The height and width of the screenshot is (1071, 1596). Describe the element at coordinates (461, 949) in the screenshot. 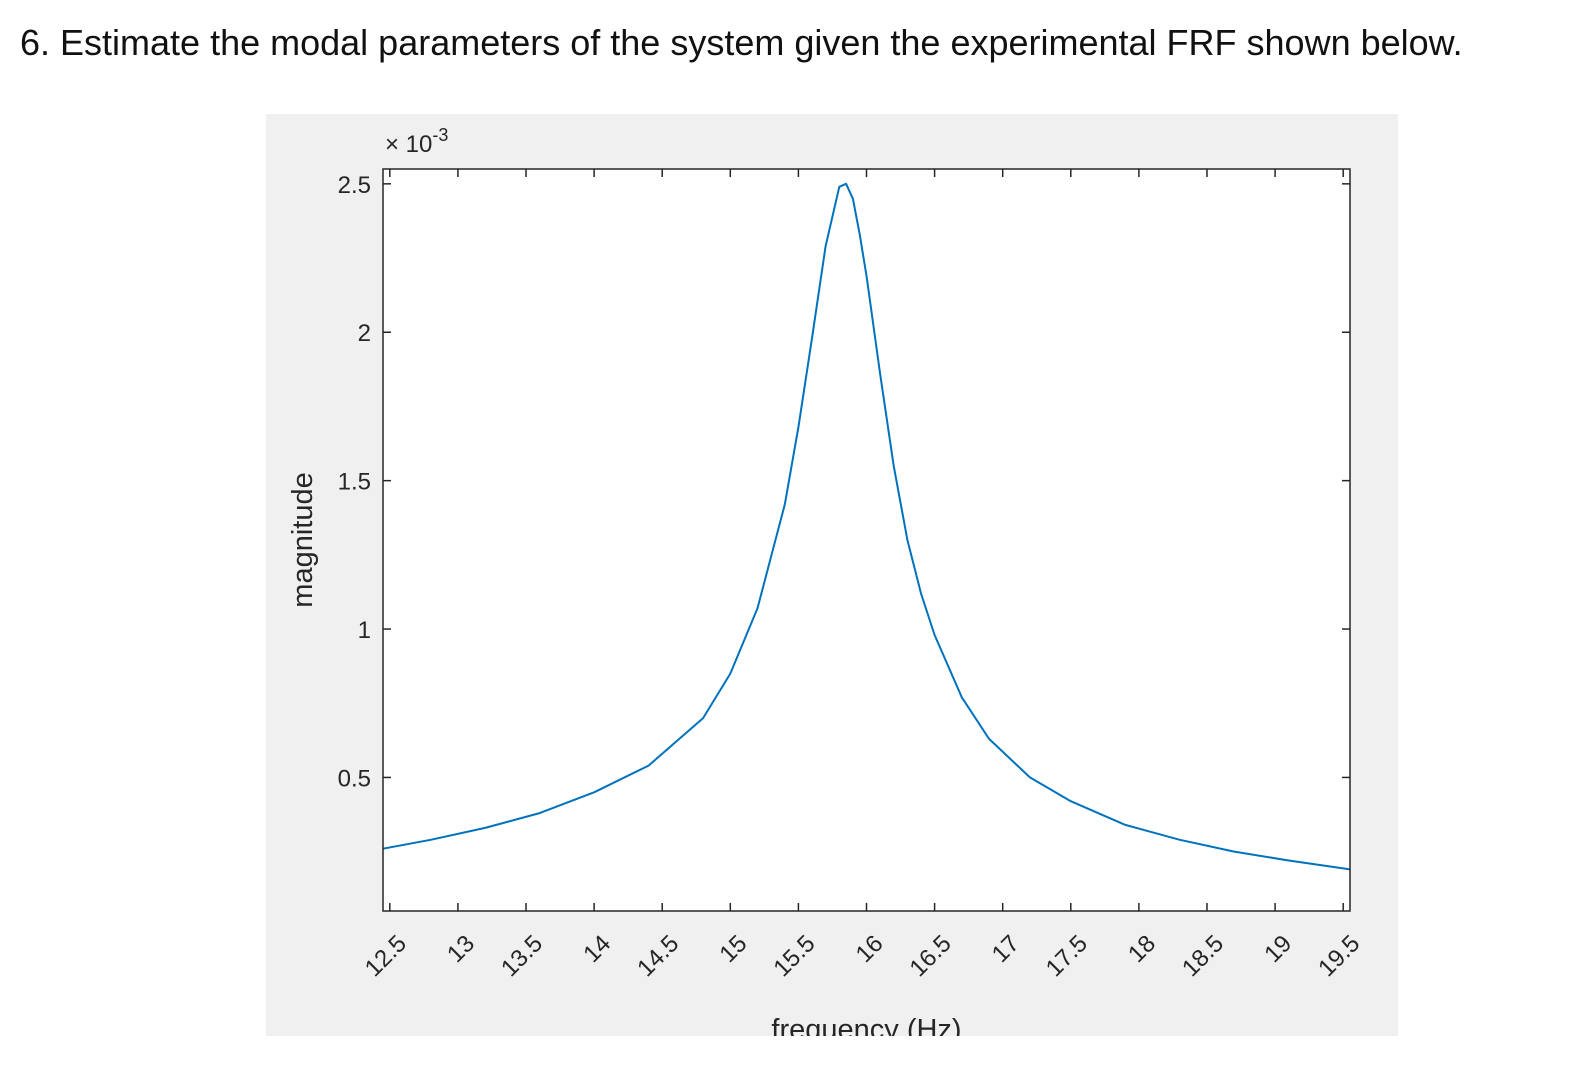

I see `x-tick-label: 13` at that location.